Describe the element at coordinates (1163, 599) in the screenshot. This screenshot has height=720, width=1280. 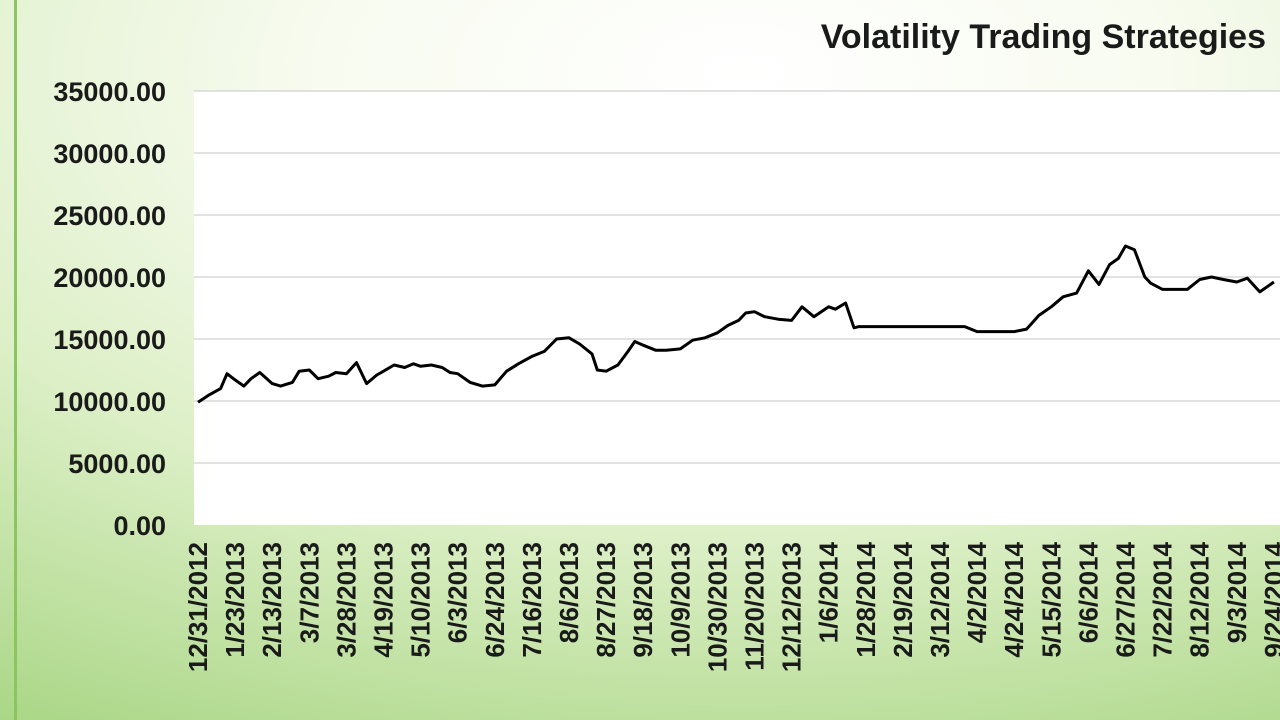
I see `x-tick-label: 7/22/2014` at that location.